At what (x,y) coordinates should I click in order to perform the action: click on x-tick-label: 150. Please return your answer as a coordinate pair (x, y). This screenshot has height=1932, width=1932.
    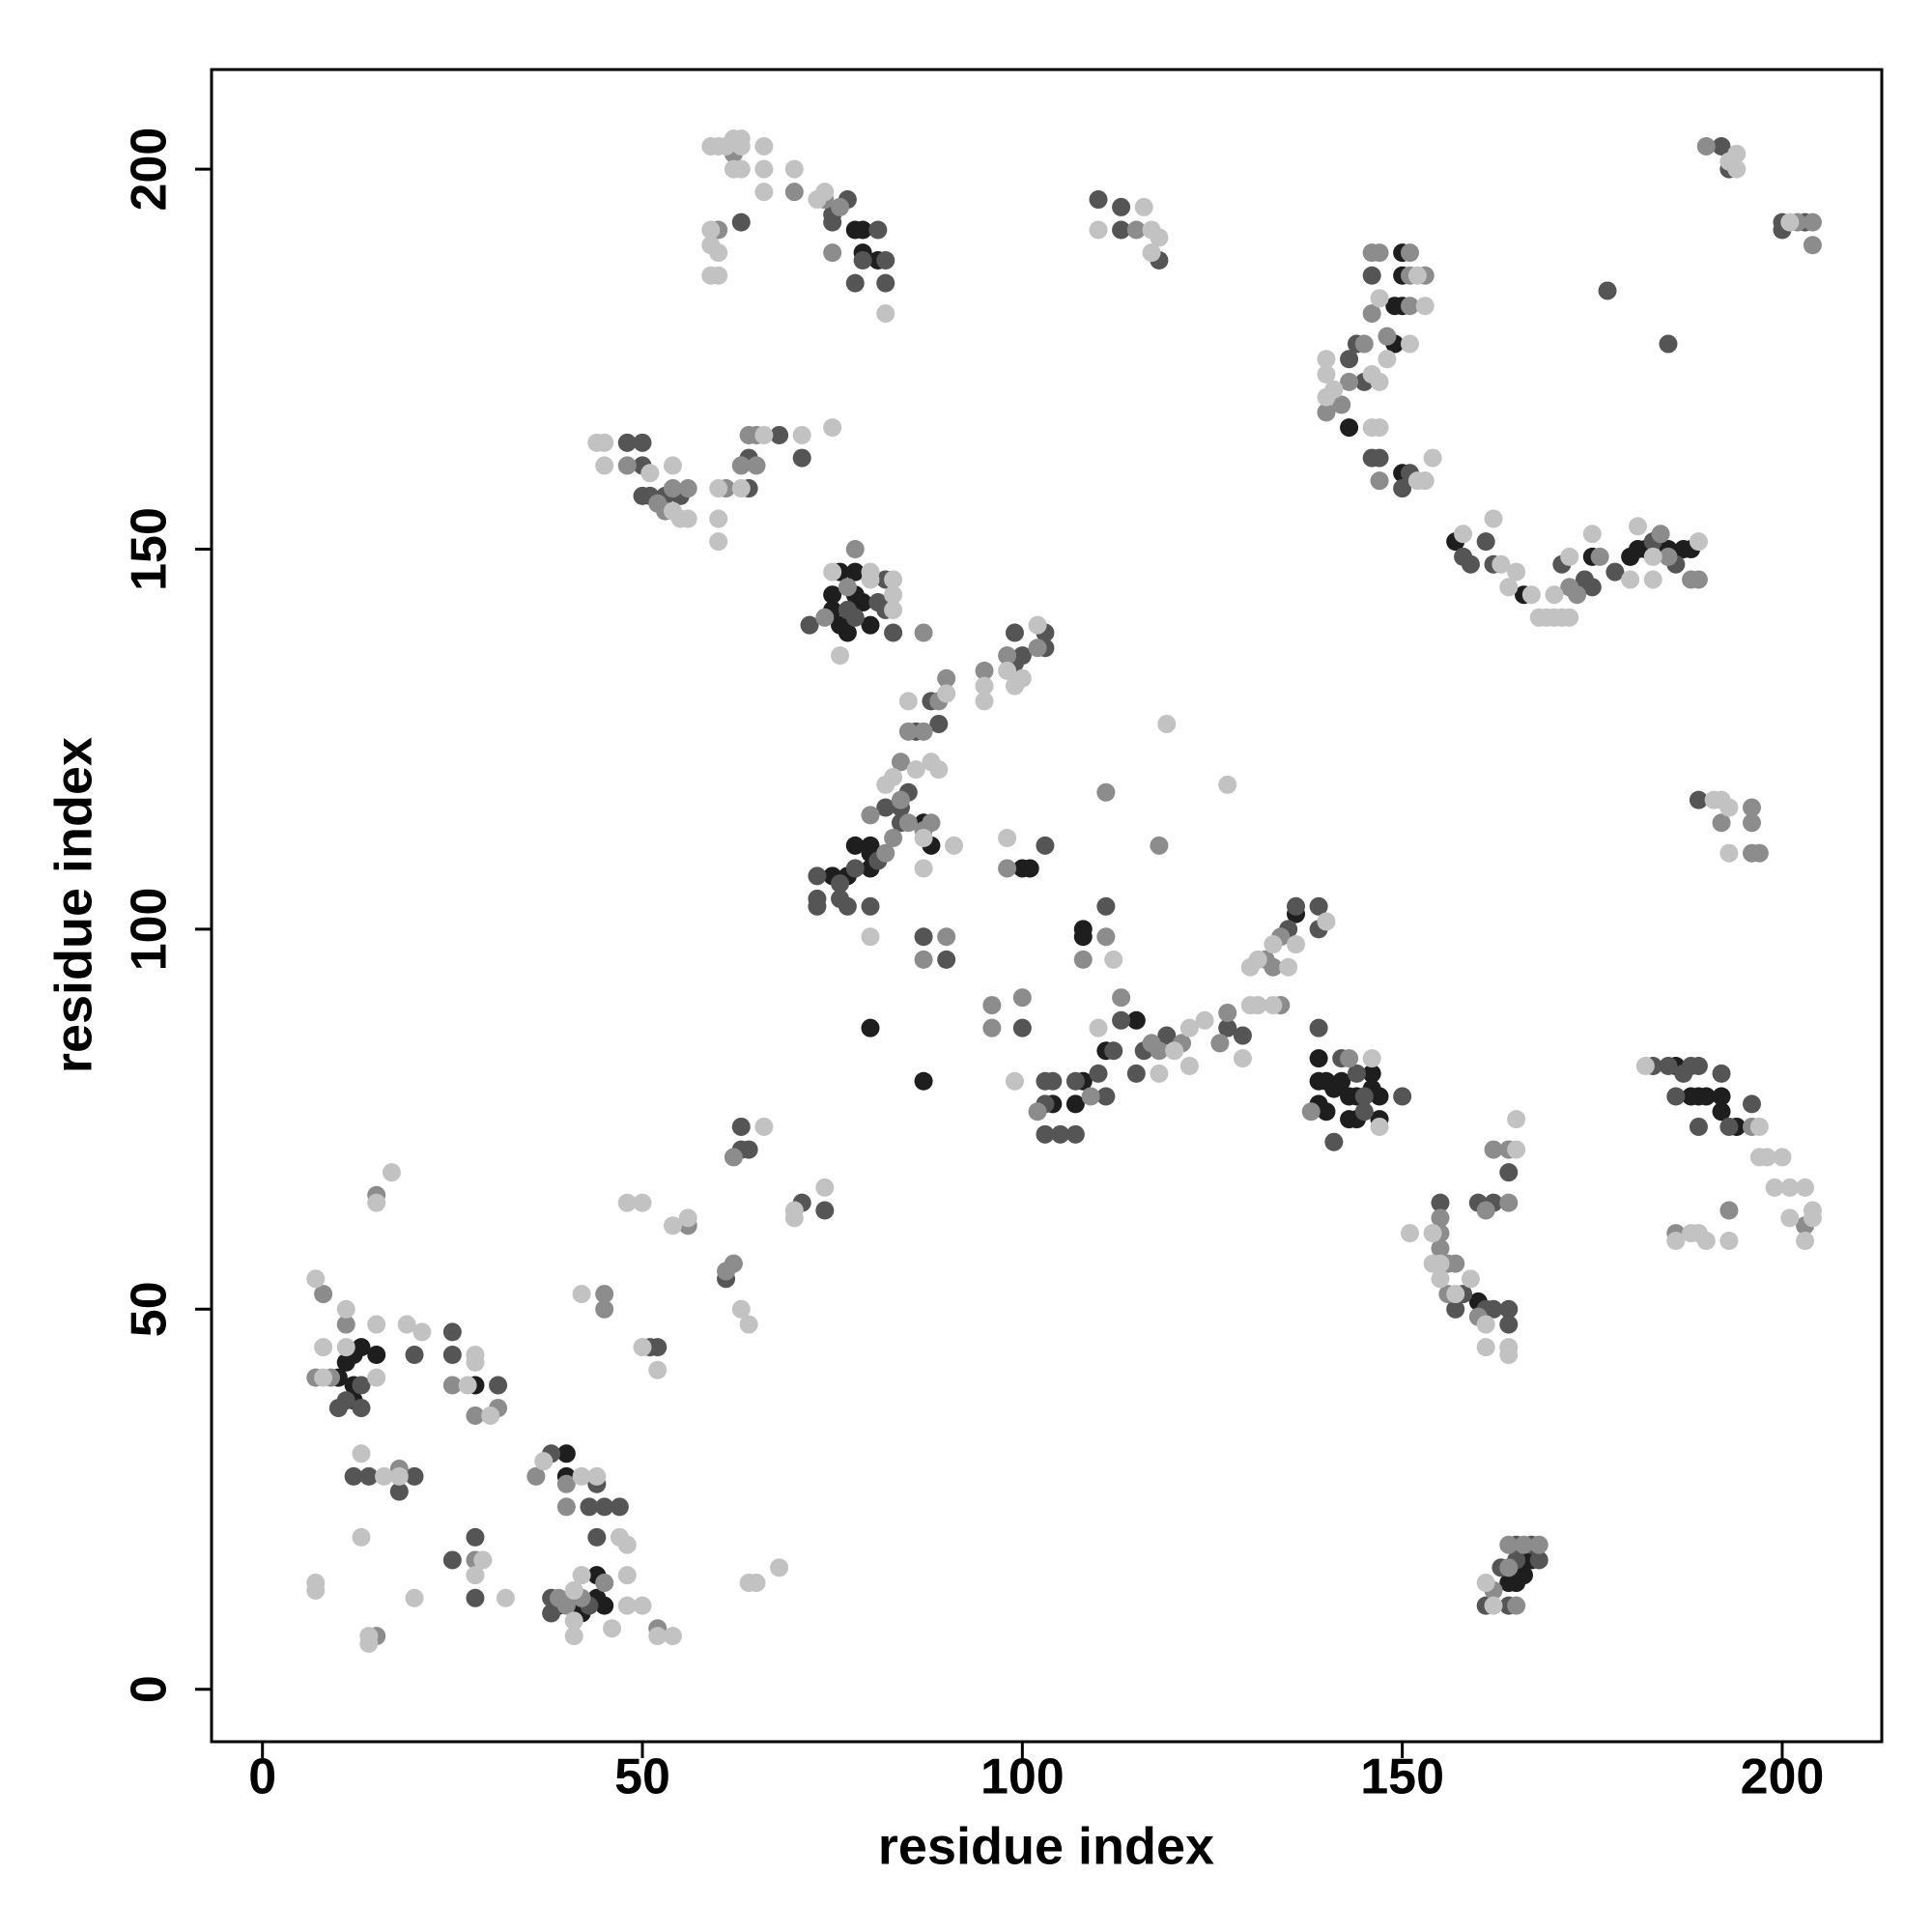
    Looking at the image, I should click on (1402, 1777).